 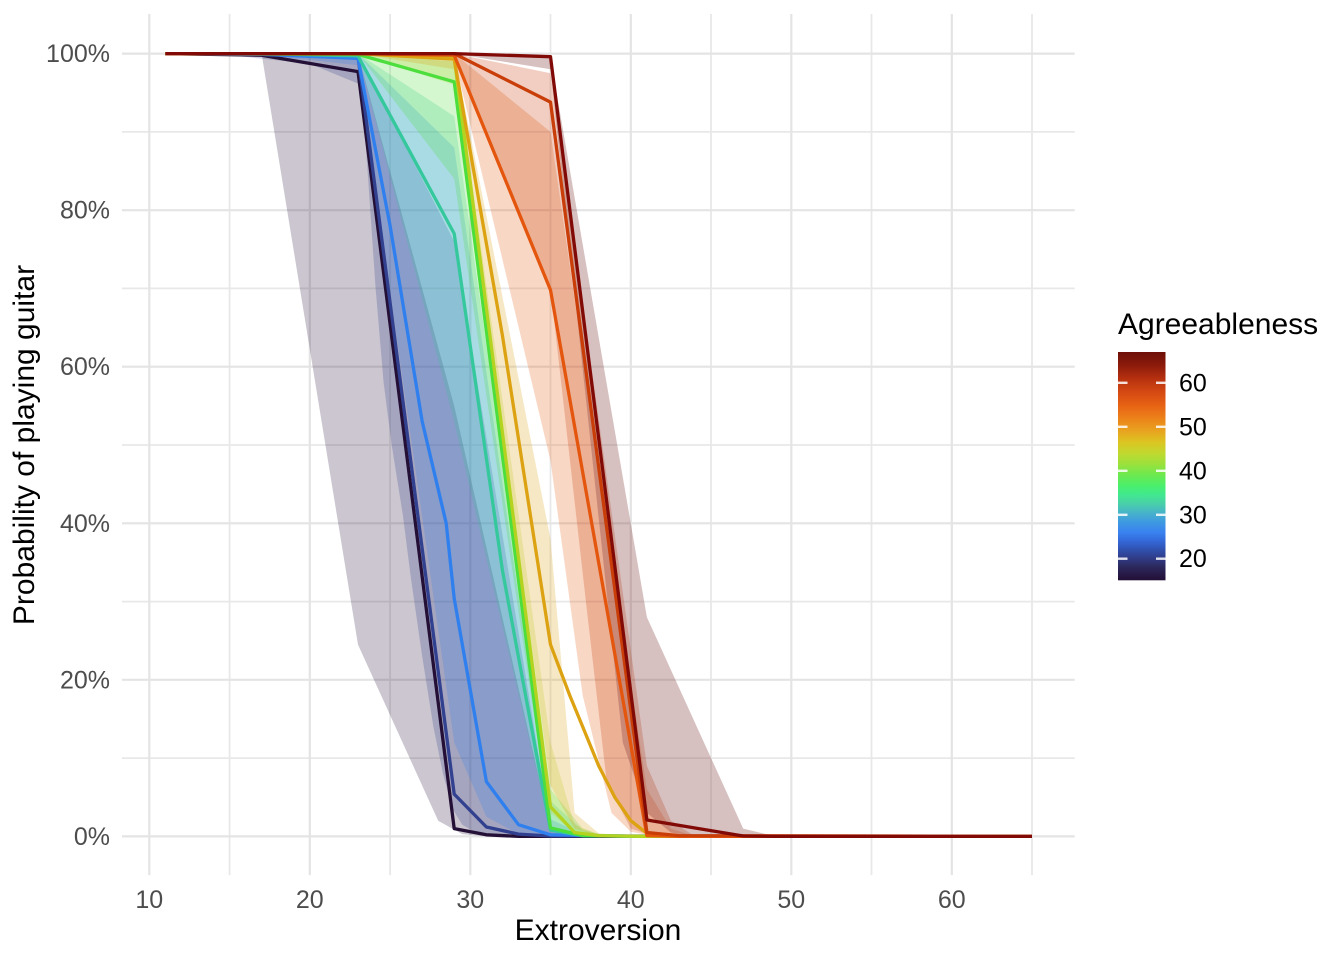 I want to click on svg-text: Agreeableness, so click(x=1218, y=324).